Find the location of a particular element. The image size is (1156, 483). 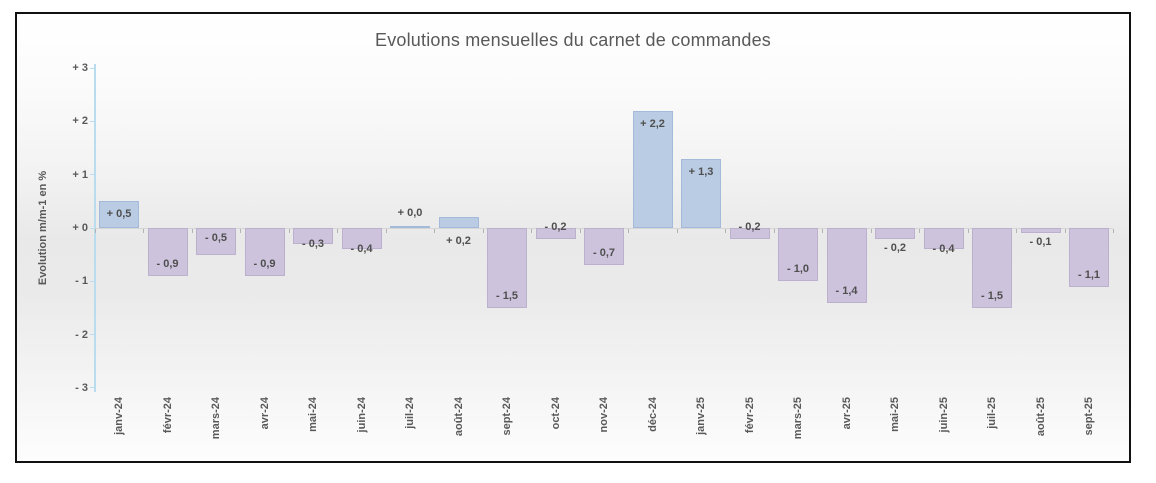

x-axis-category-label: mars-24 is located at coordinates (216, 418).